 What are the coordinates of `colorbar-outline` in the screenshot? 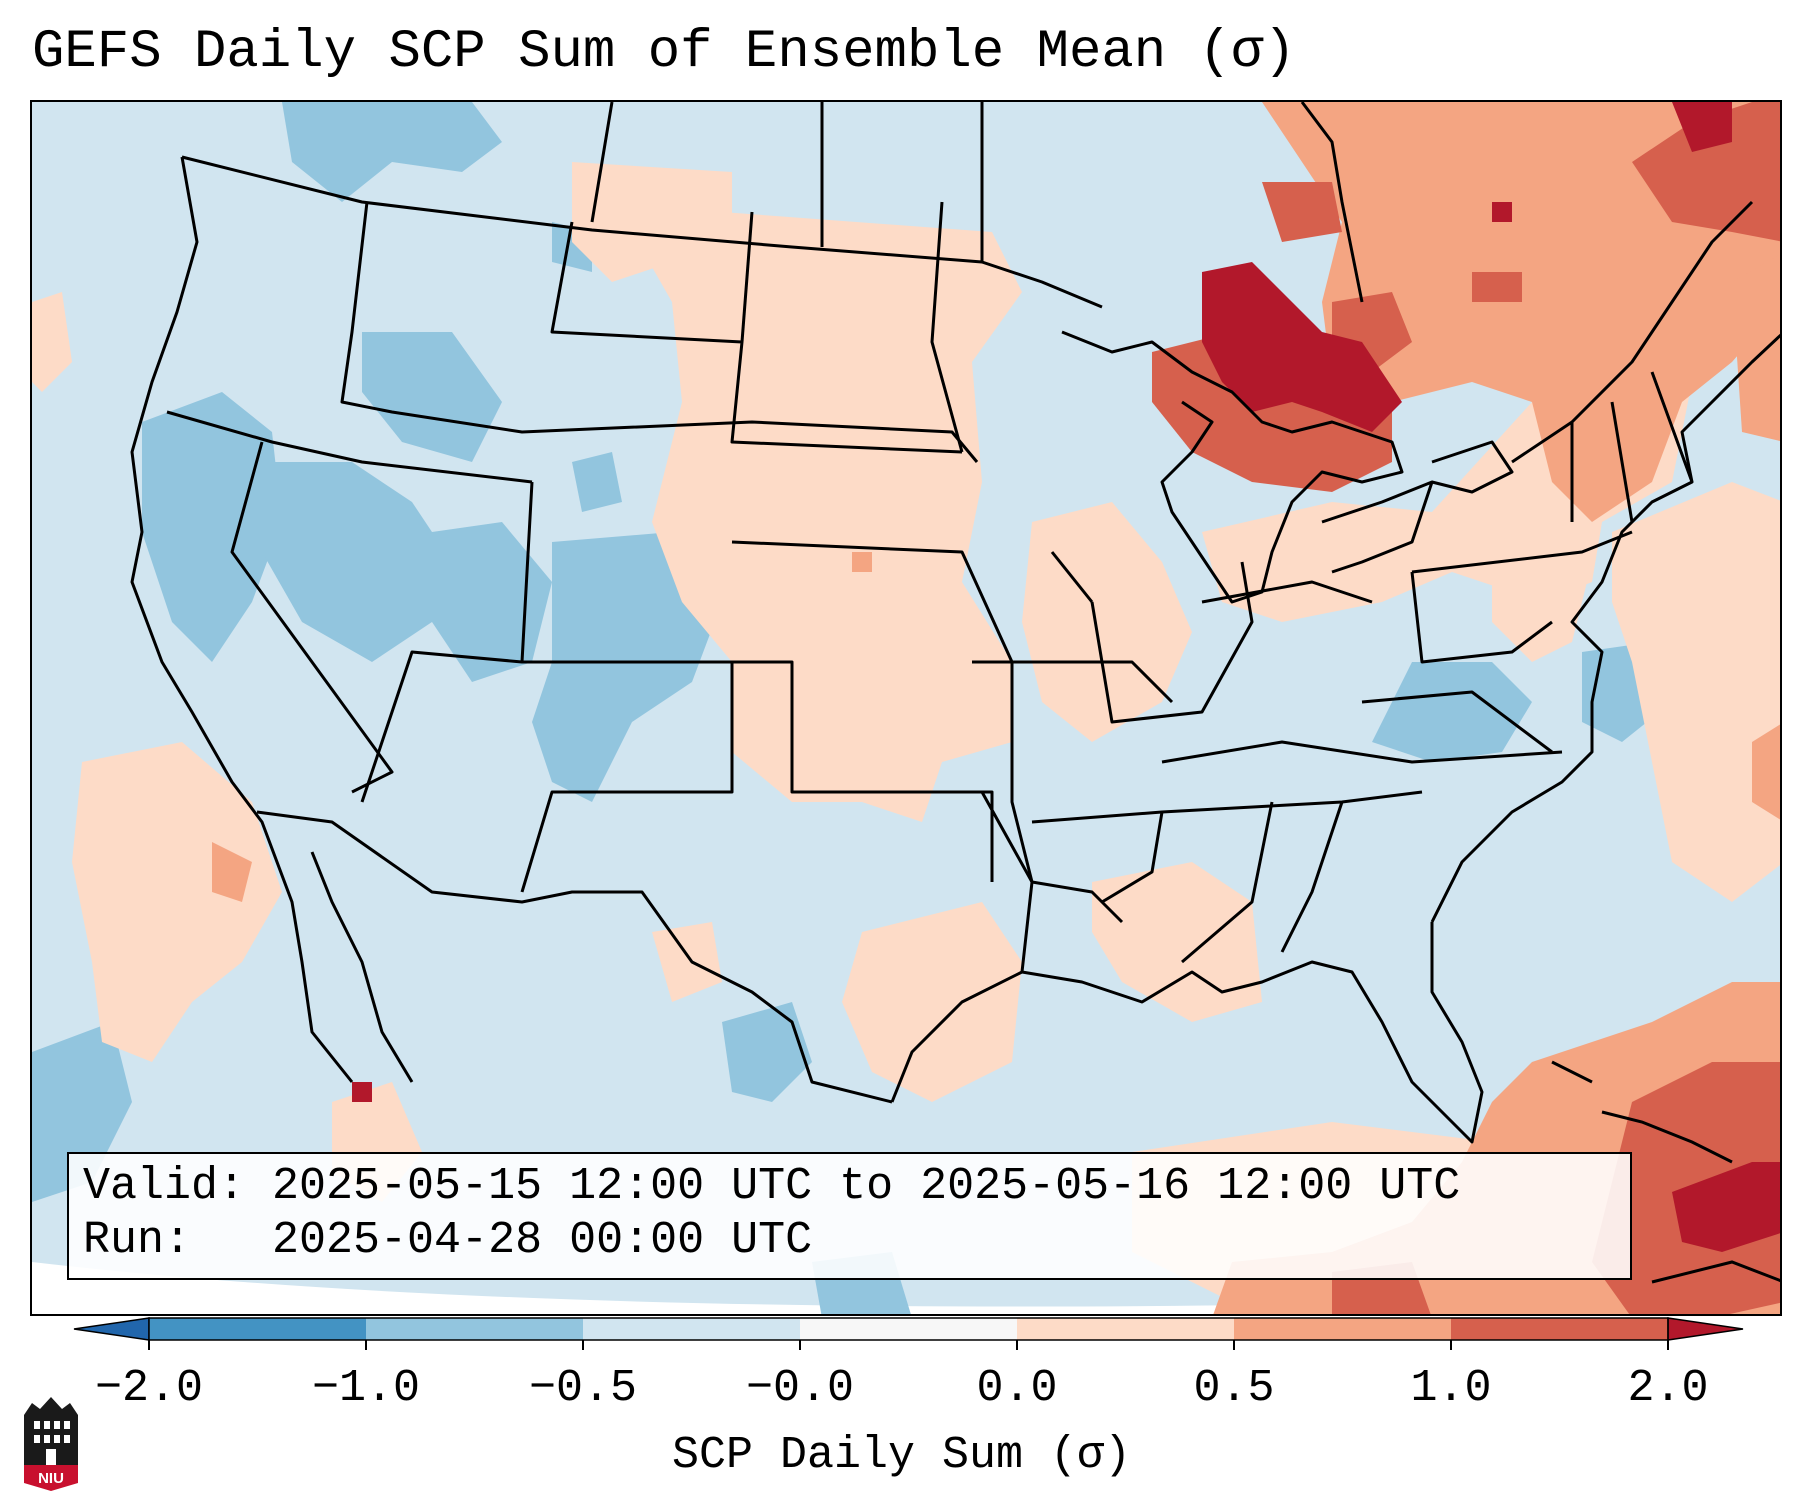 It's located at (908, 1329).